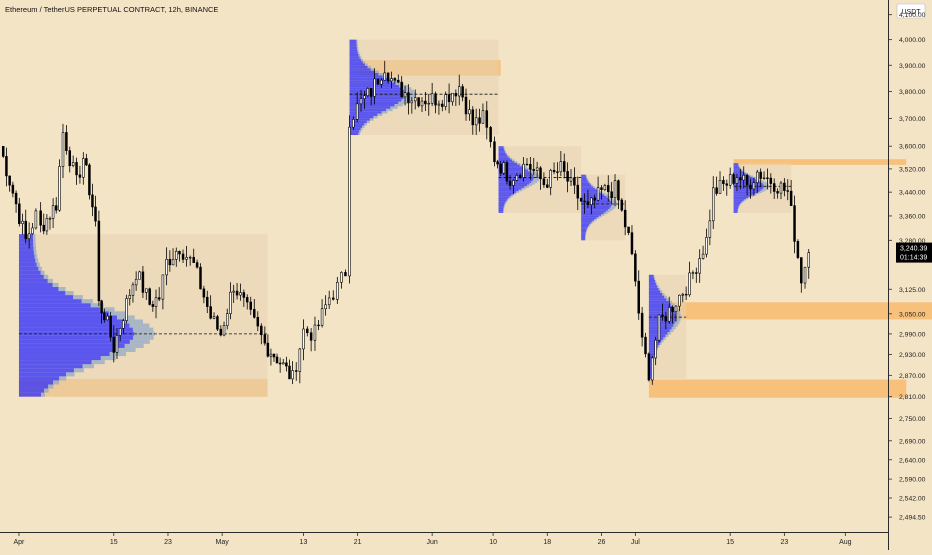 Image resolution: width=932 pixels, height=555 pixels. I want to click on time-axis: Apr 15 23 May 13 21 Jun 10 18 26 Jul 15 23 Aug, so click(444, 539).